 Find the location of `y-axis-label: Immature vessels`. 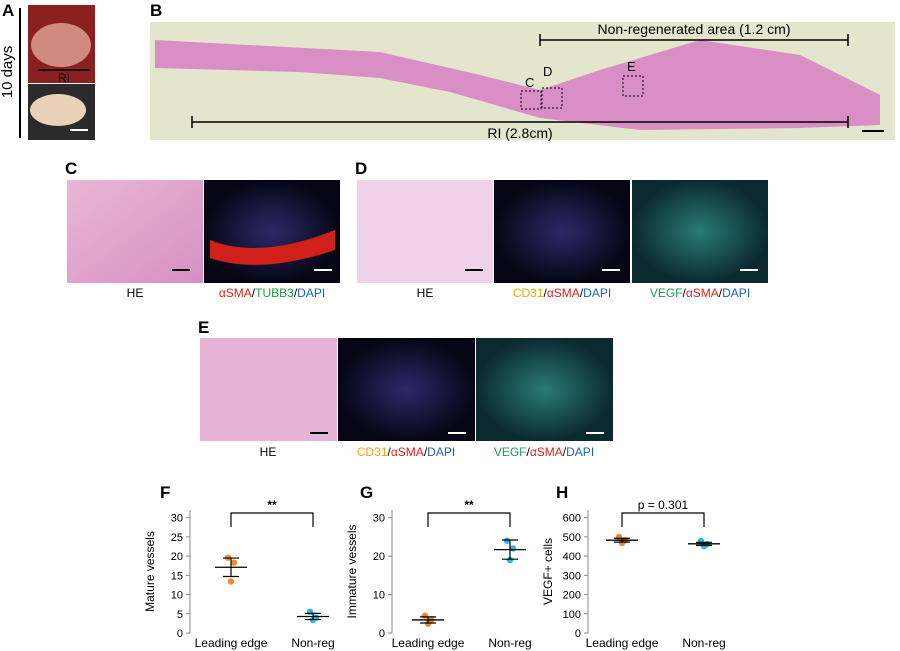

y-axis-label: Immature vessels is located at coordinates (352, 571).